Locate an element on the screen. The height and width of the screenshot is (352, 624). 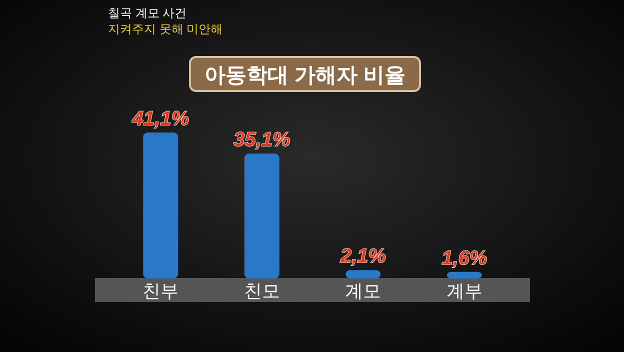
title: 아동학대 가해자 비율 is located at coordinates (305, 74).